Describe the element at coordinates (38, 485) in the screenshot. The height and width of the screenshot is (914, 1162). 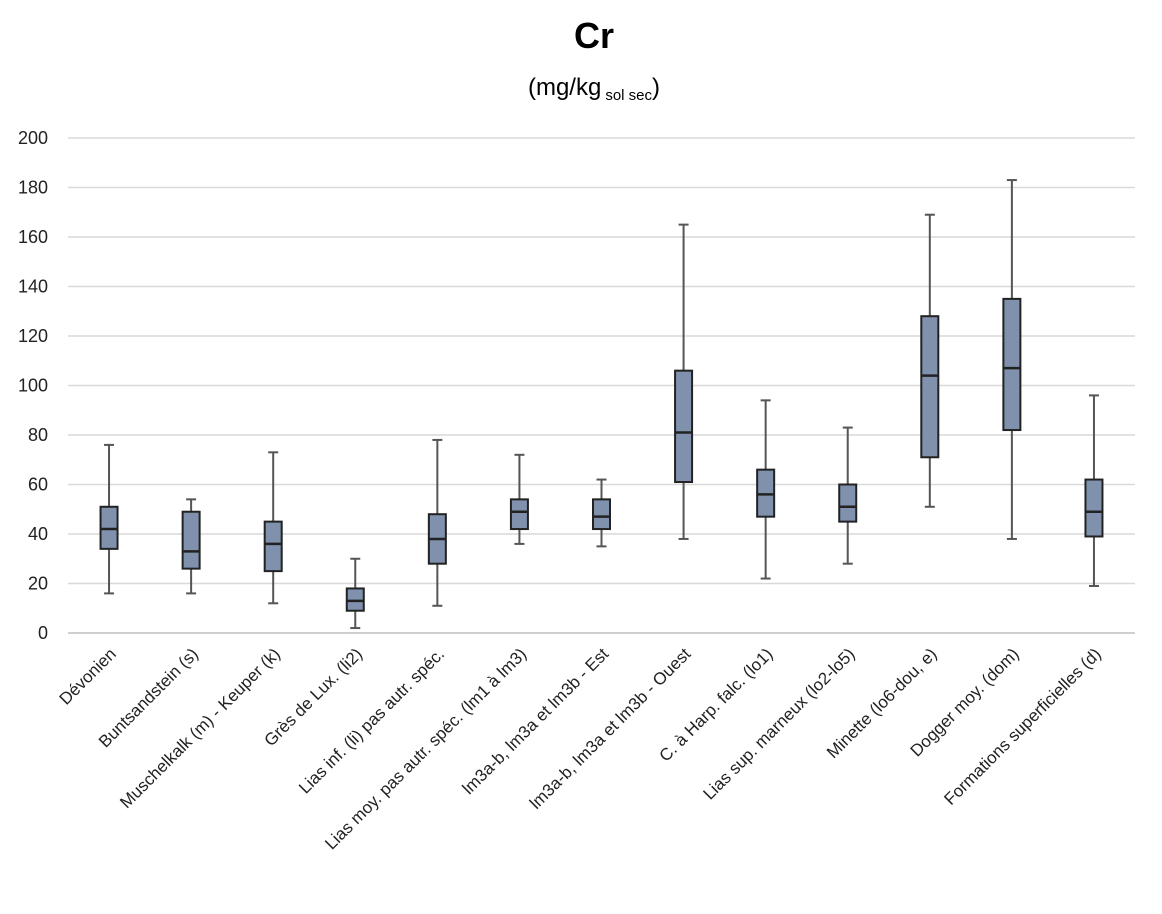
I see `y-tick-label: 60` at that location.